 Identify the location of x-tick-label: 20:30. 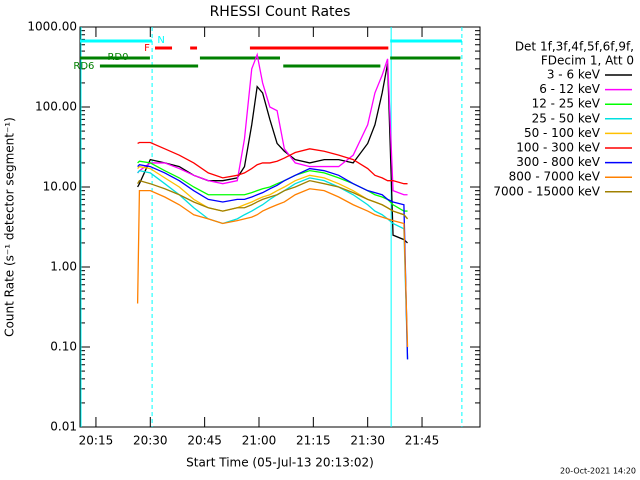
(150, 441).